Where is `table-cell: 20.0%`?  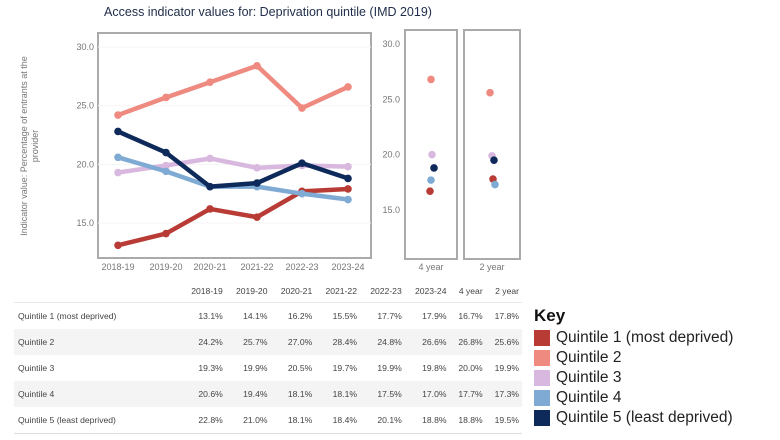
table-cell: 20.0% is located at coordinates (470, 368).